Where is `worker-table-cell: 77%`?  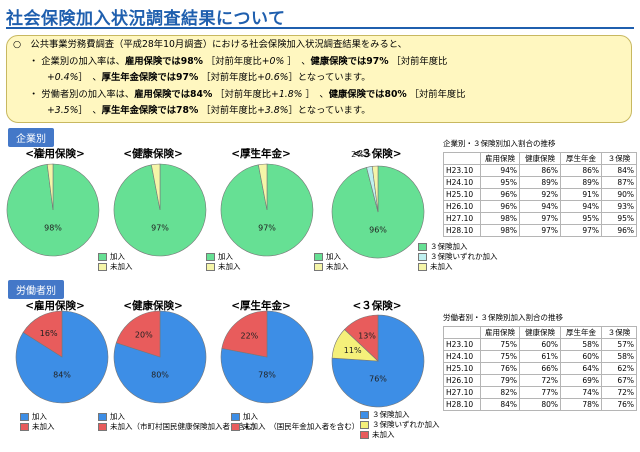 worker-table-cell: 77% is located at coordinates (540, 392).